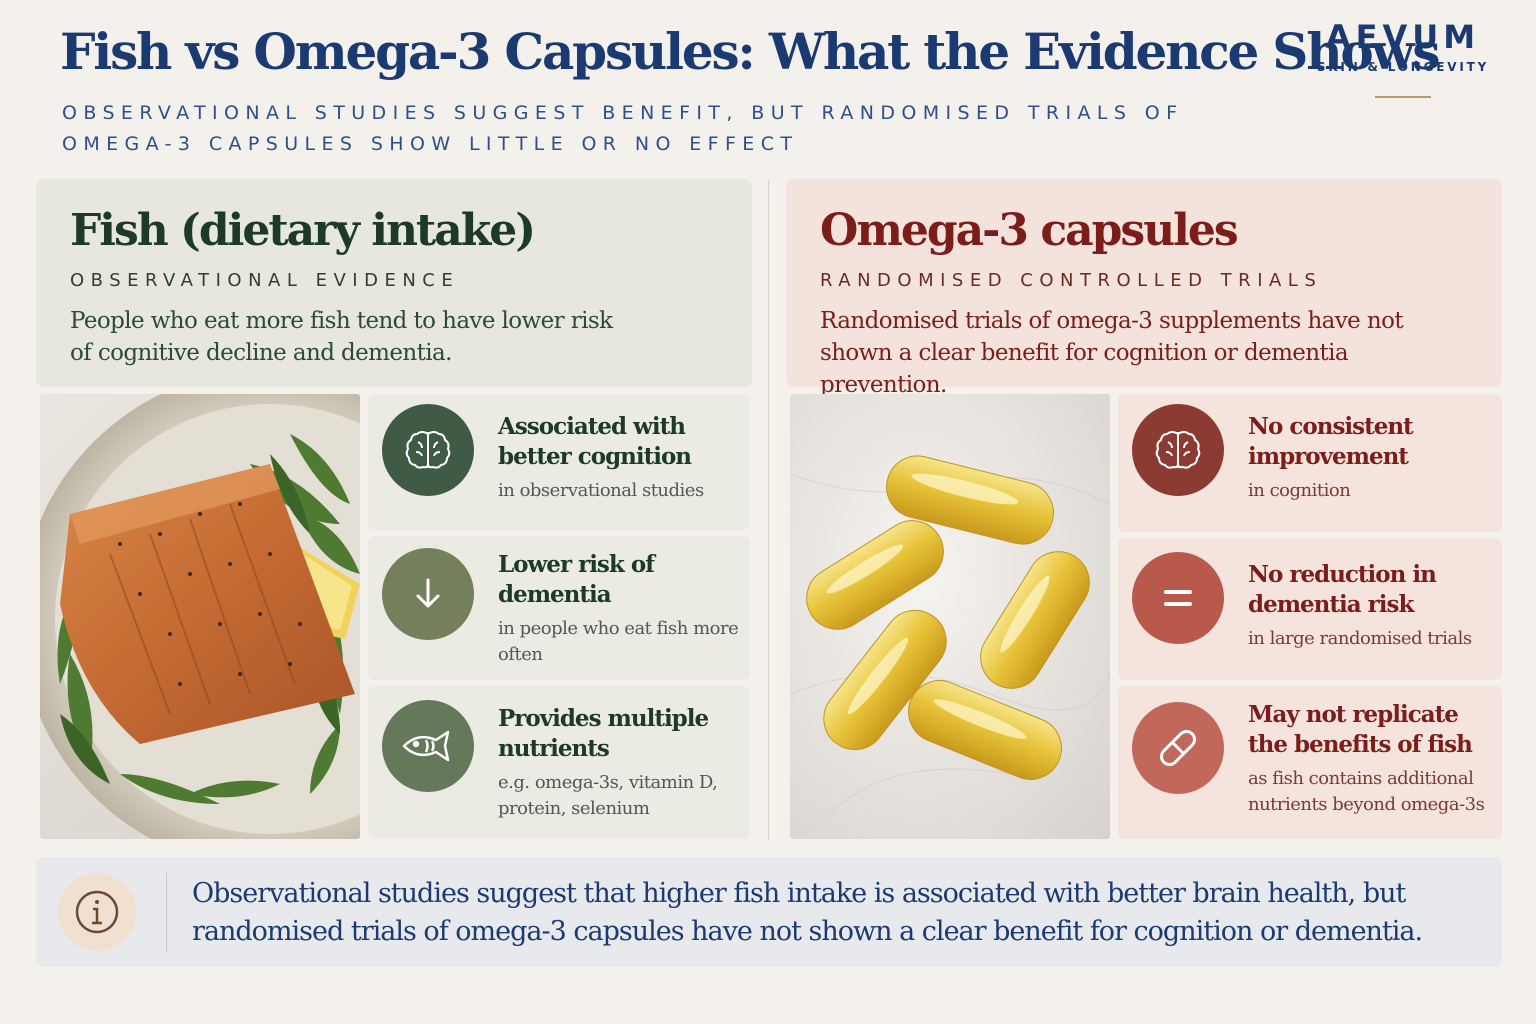 This screenshot has width=1536, height=1024. Describe the element at coordinates (265, 280) in the screenshot. I see `fish-panel-label: OBSERVATIONAL EVIDENCE` at that location.